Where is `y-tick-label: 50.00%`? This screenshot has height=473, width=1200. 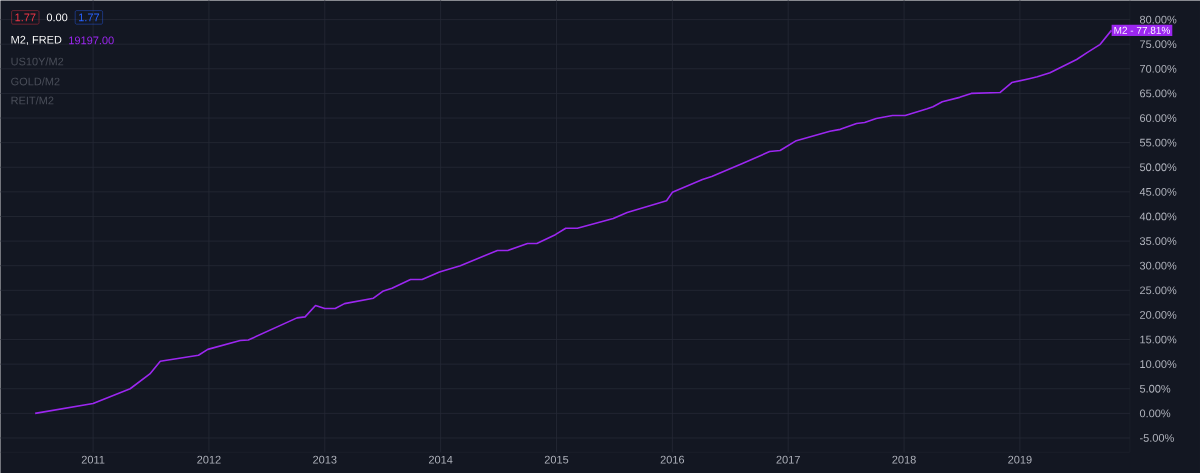
y-tick-label: 50.00% is located at coordinates (1158, 167).